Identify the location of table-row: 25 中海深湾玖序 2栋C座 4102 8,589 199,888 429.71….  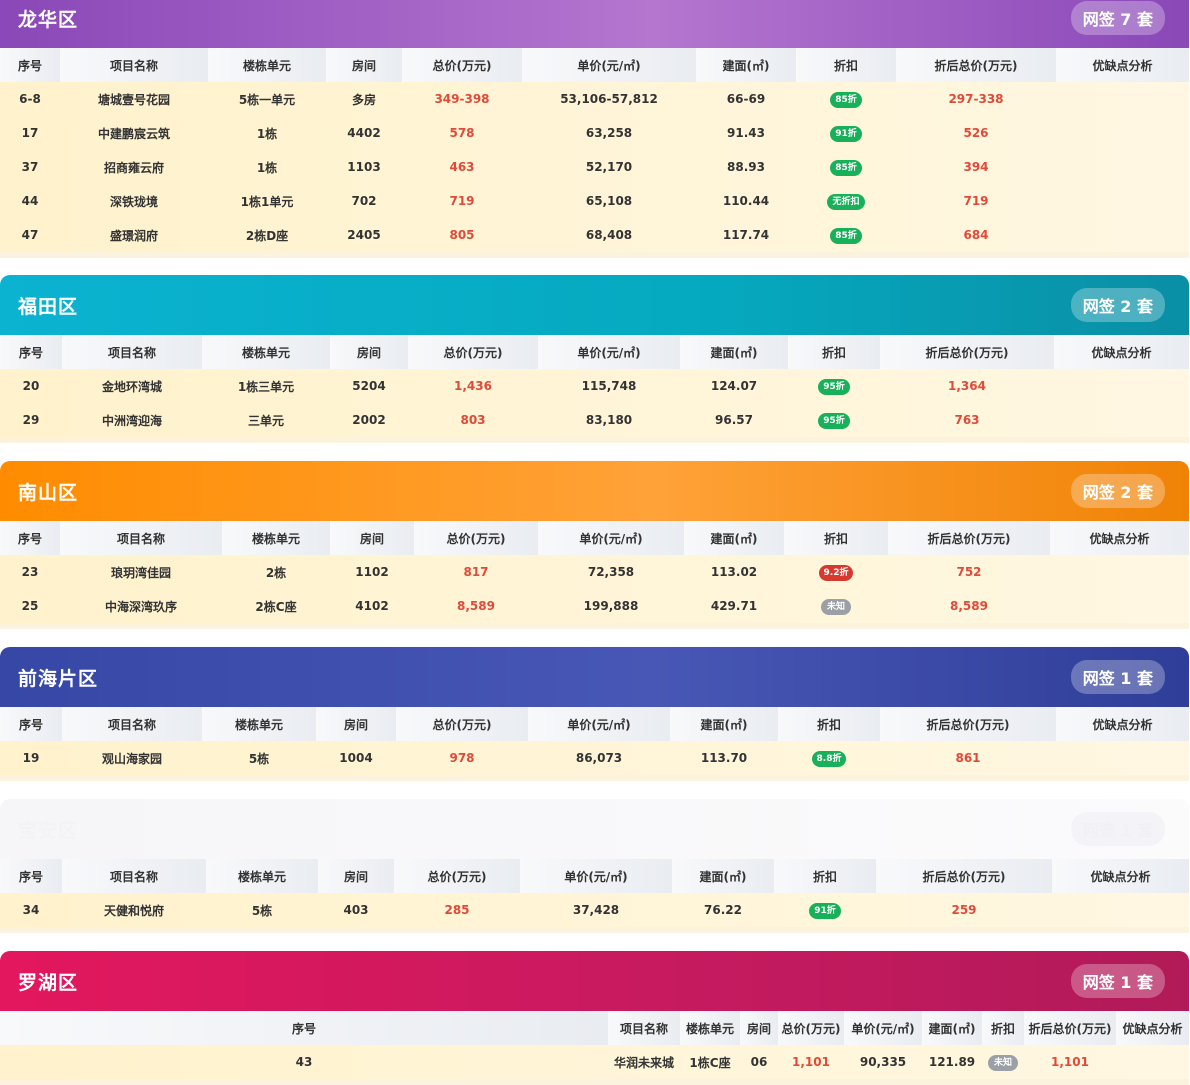
(594, 609).